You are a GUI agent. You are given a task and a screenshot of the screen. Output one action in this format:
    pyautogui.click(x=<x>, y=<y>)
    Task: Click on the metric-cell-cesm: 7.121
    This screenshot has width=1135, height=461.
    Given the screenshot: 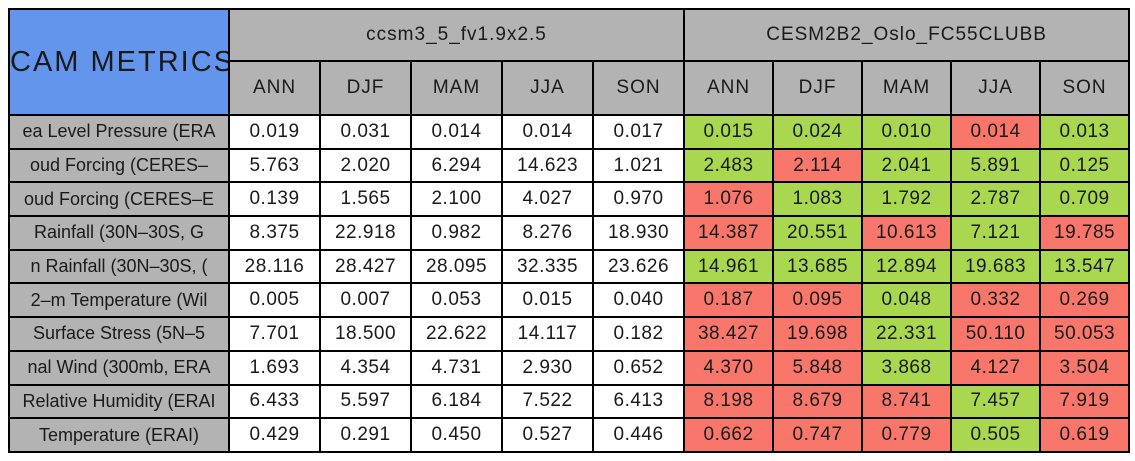 What is the action you would take?
    pyautogui.click(x=996, y=233)
    